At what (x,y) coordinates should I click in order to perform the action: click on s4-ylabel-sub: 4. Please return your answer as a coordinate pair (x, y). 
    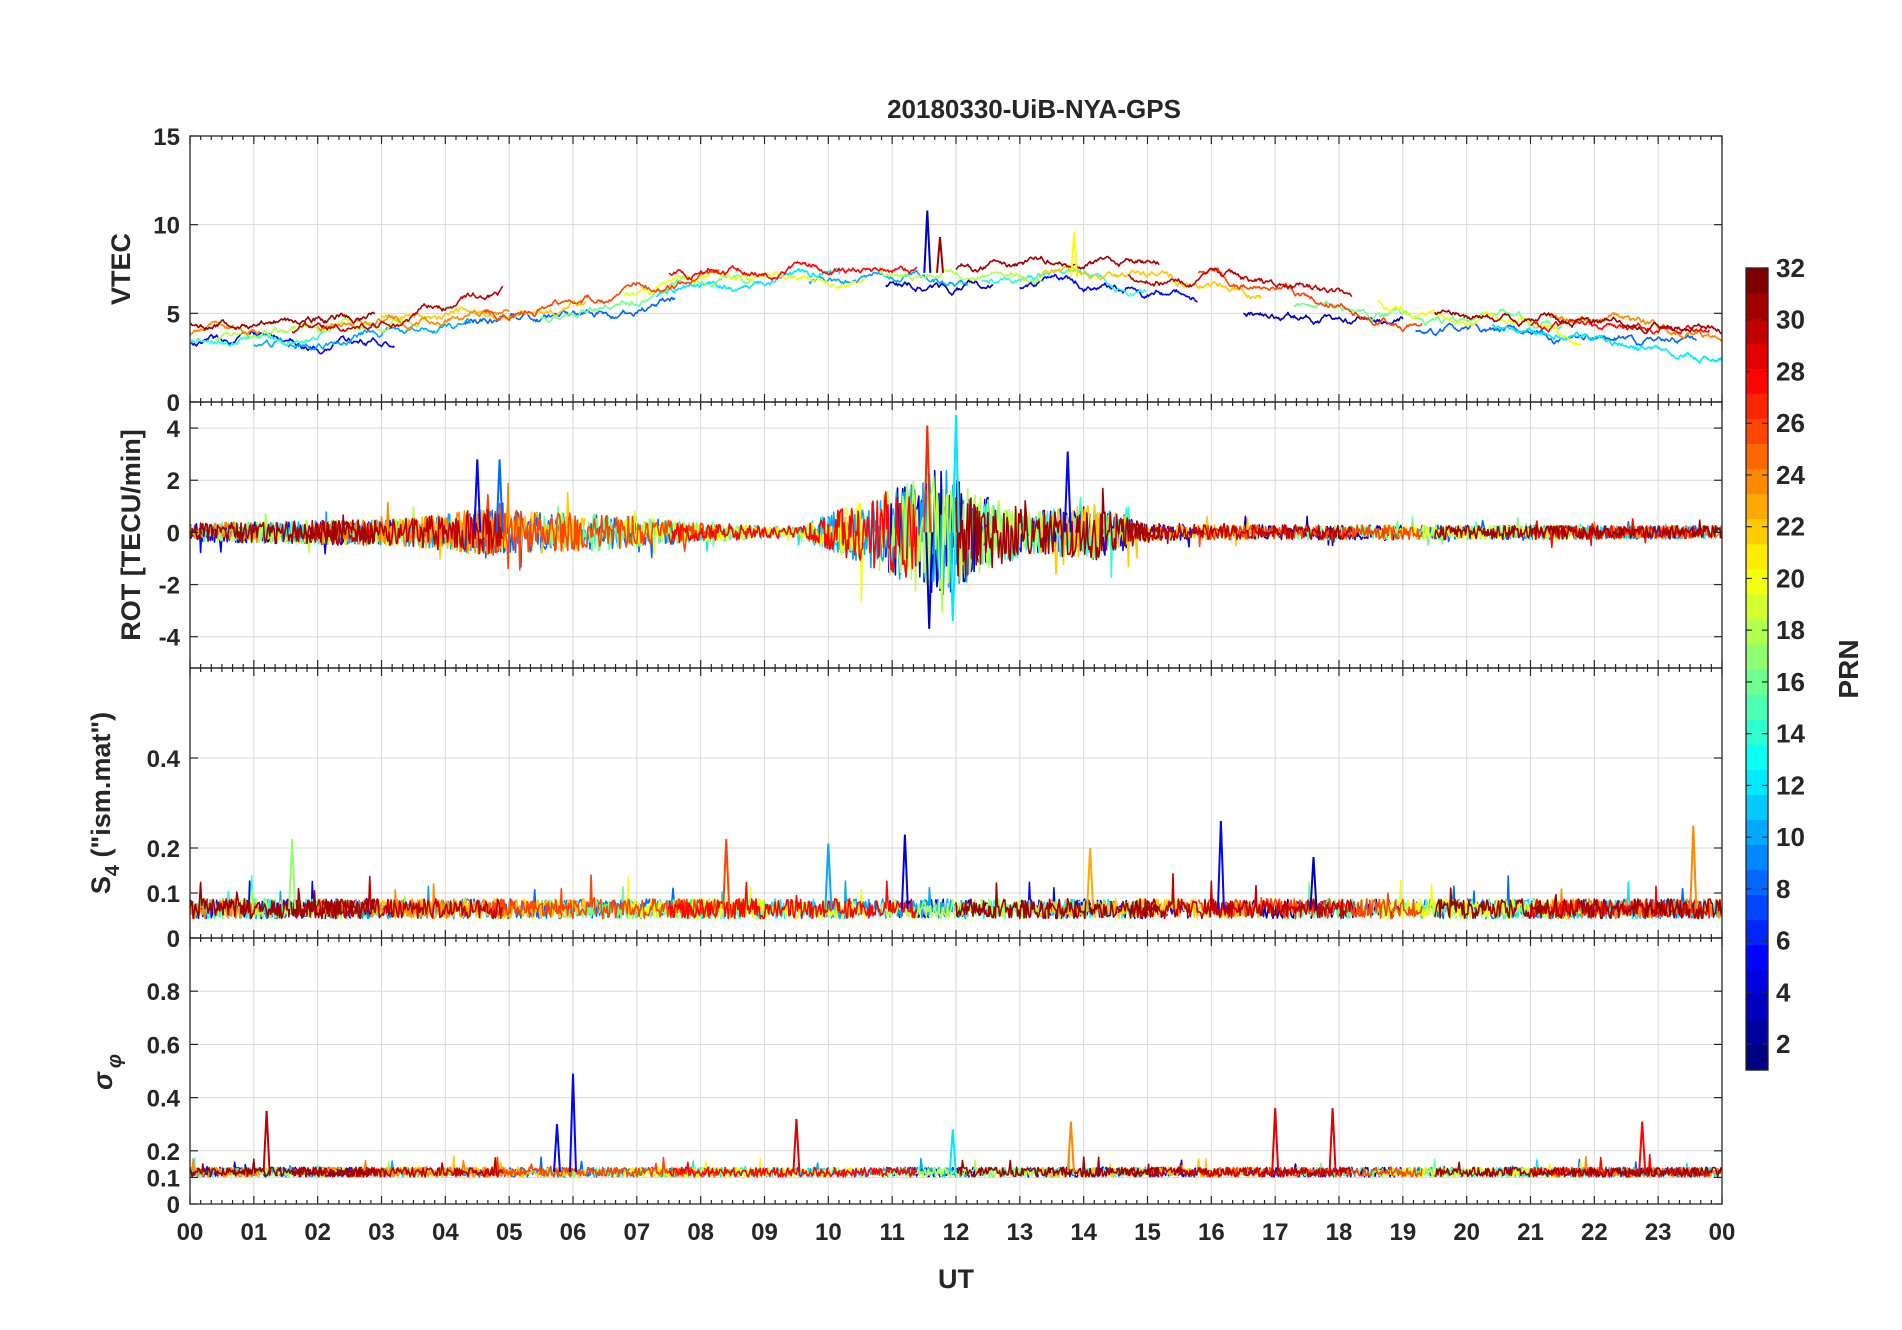
    Looking at the image, I should click on (113, 870).